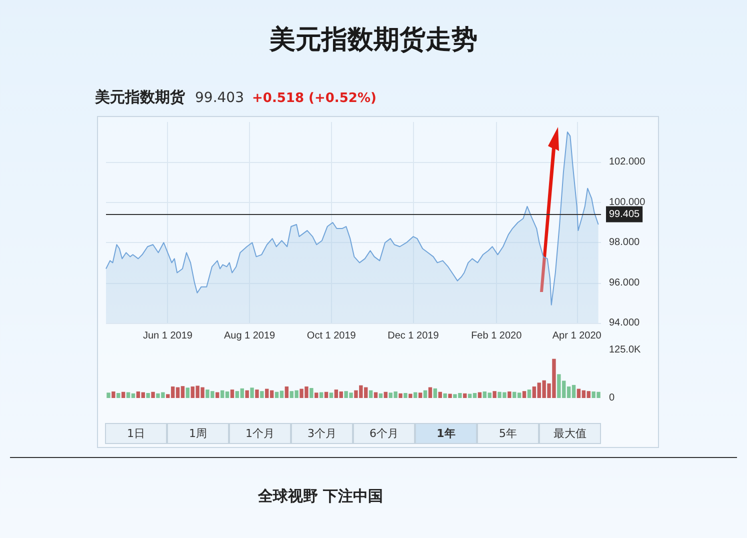 Image resolution: width=747 pixels, height=538 pixels. What do you see at coordinates (446, 433) in the screenshot?
I see `text: 1年` at bounding box center [446, 433].